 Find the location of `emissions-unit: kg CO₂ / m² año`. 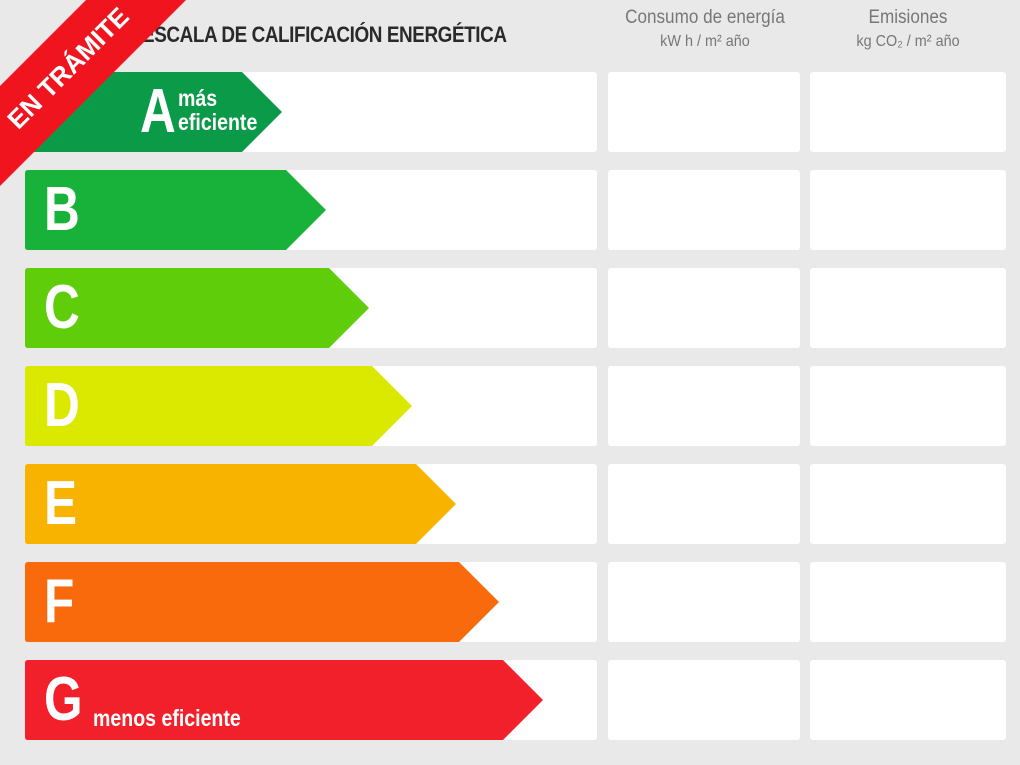

emissions-unit: kg CO₂ / m² año is located at coordinates (908, 41).